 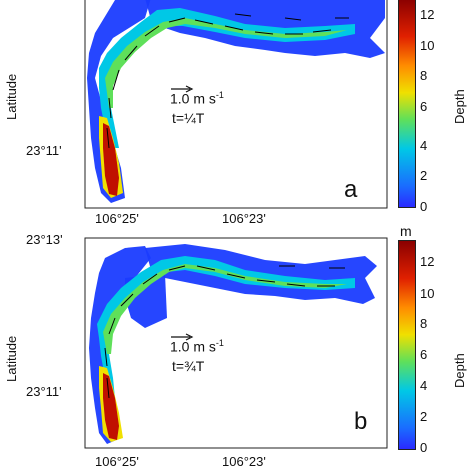 I want to click on panel-letter-a: a, so click(x=351, y=189).